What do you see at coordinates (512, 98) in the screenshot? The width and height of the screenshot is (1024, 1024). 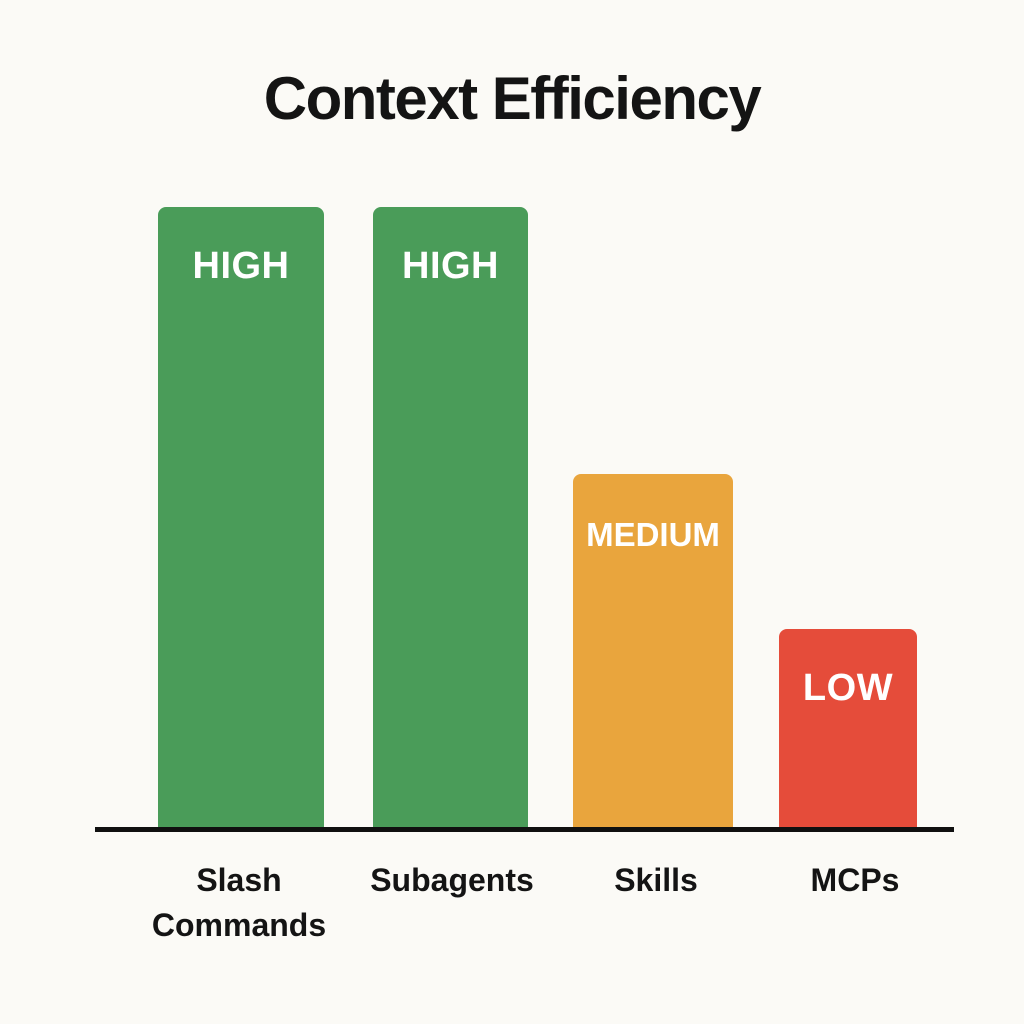 I see `chart-title: Context Efficiency` at bounding box center [512, 98].